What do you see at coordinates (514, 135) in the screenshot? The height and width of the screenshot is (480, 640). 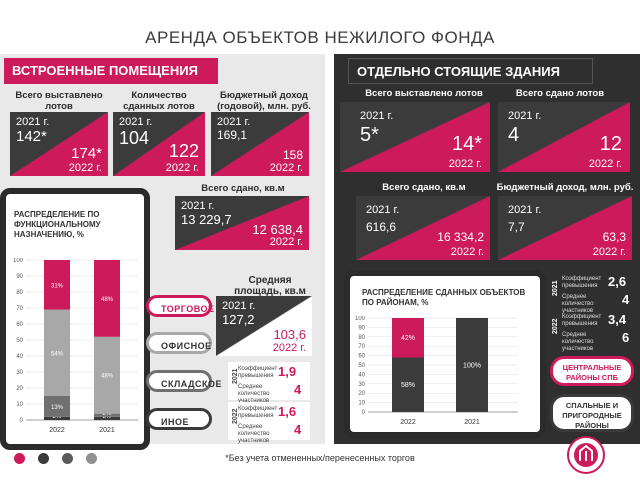 I see `value-2021: 4` at bounding box center [514, 135].